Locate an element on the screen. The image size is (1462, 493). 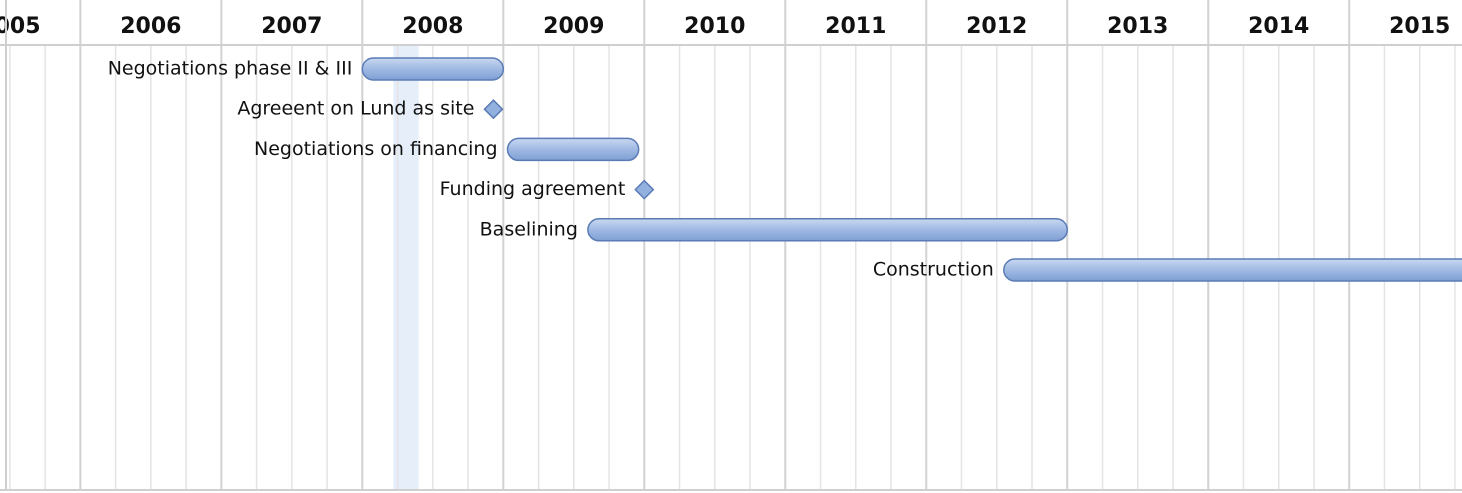
x-tick-label: 2012 is located at coordinates (996, 26).